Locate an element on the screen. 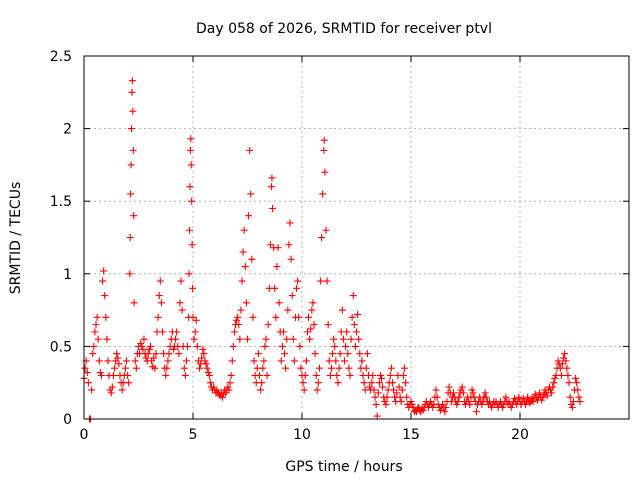 The image size is (640, 480). y-tick-label: 0 is located at coordinates (67, 420).